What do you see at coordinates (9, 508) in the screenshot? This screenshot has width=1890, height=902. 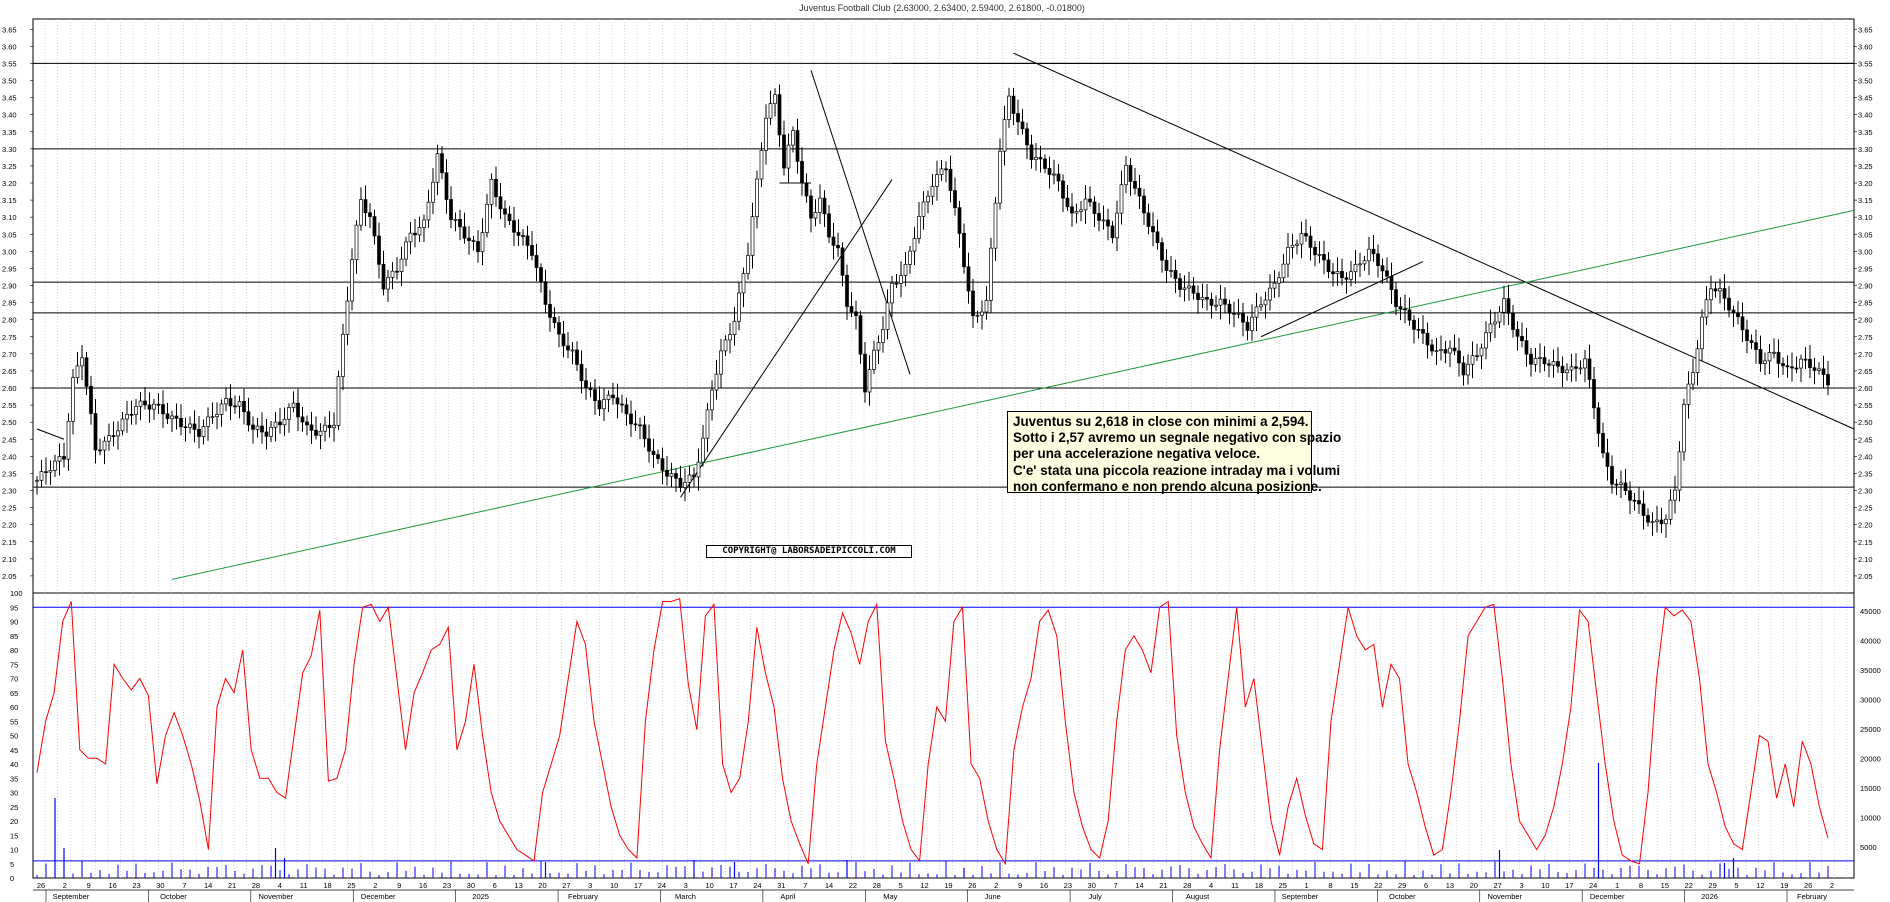 I see `price-tick-label: 2.25` at bounding box center [9, 508].